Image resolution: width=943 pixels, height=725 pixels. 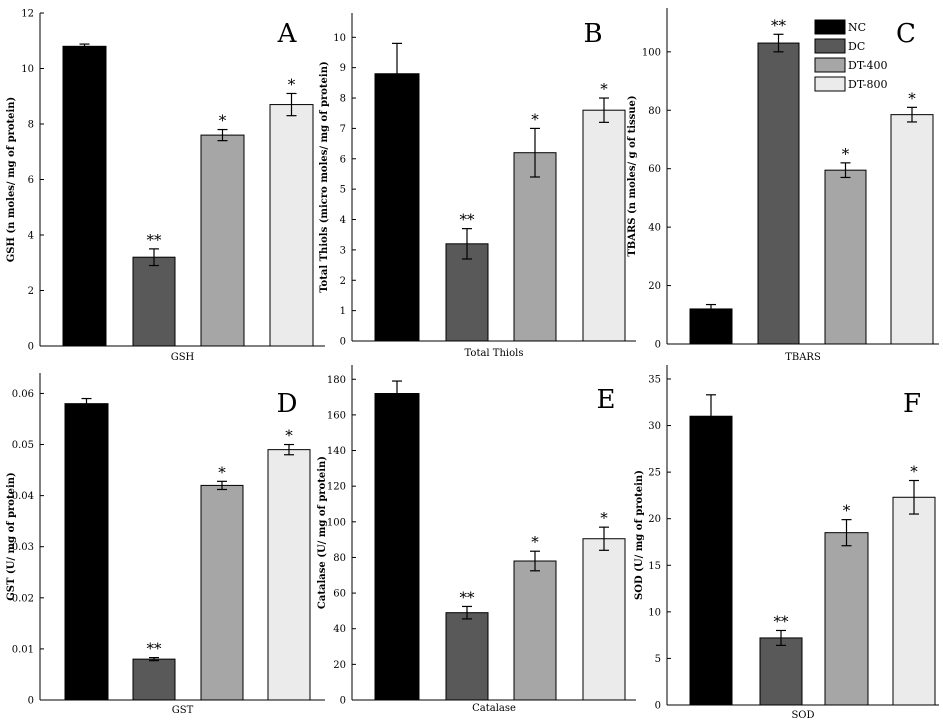 I want to click on panel-c-x-label: TBARS, so click(x=803, y=357).